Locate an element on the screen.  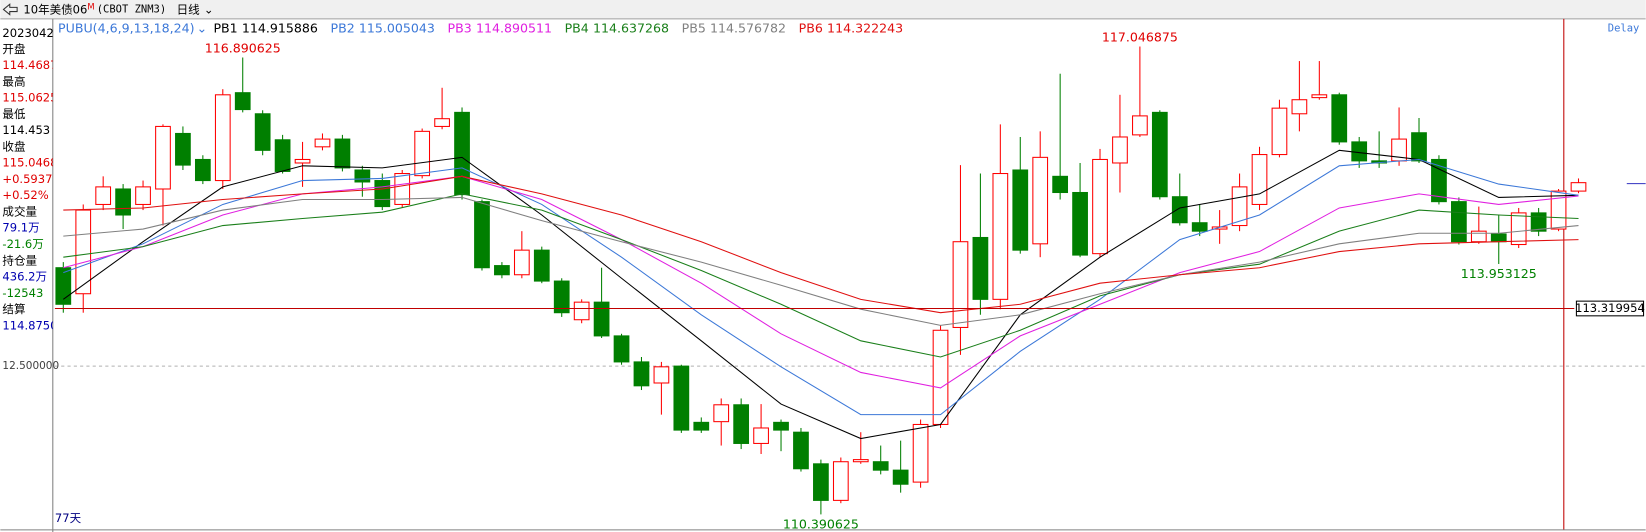
info-row: 436.2万 is located at coordinates (24, 277).